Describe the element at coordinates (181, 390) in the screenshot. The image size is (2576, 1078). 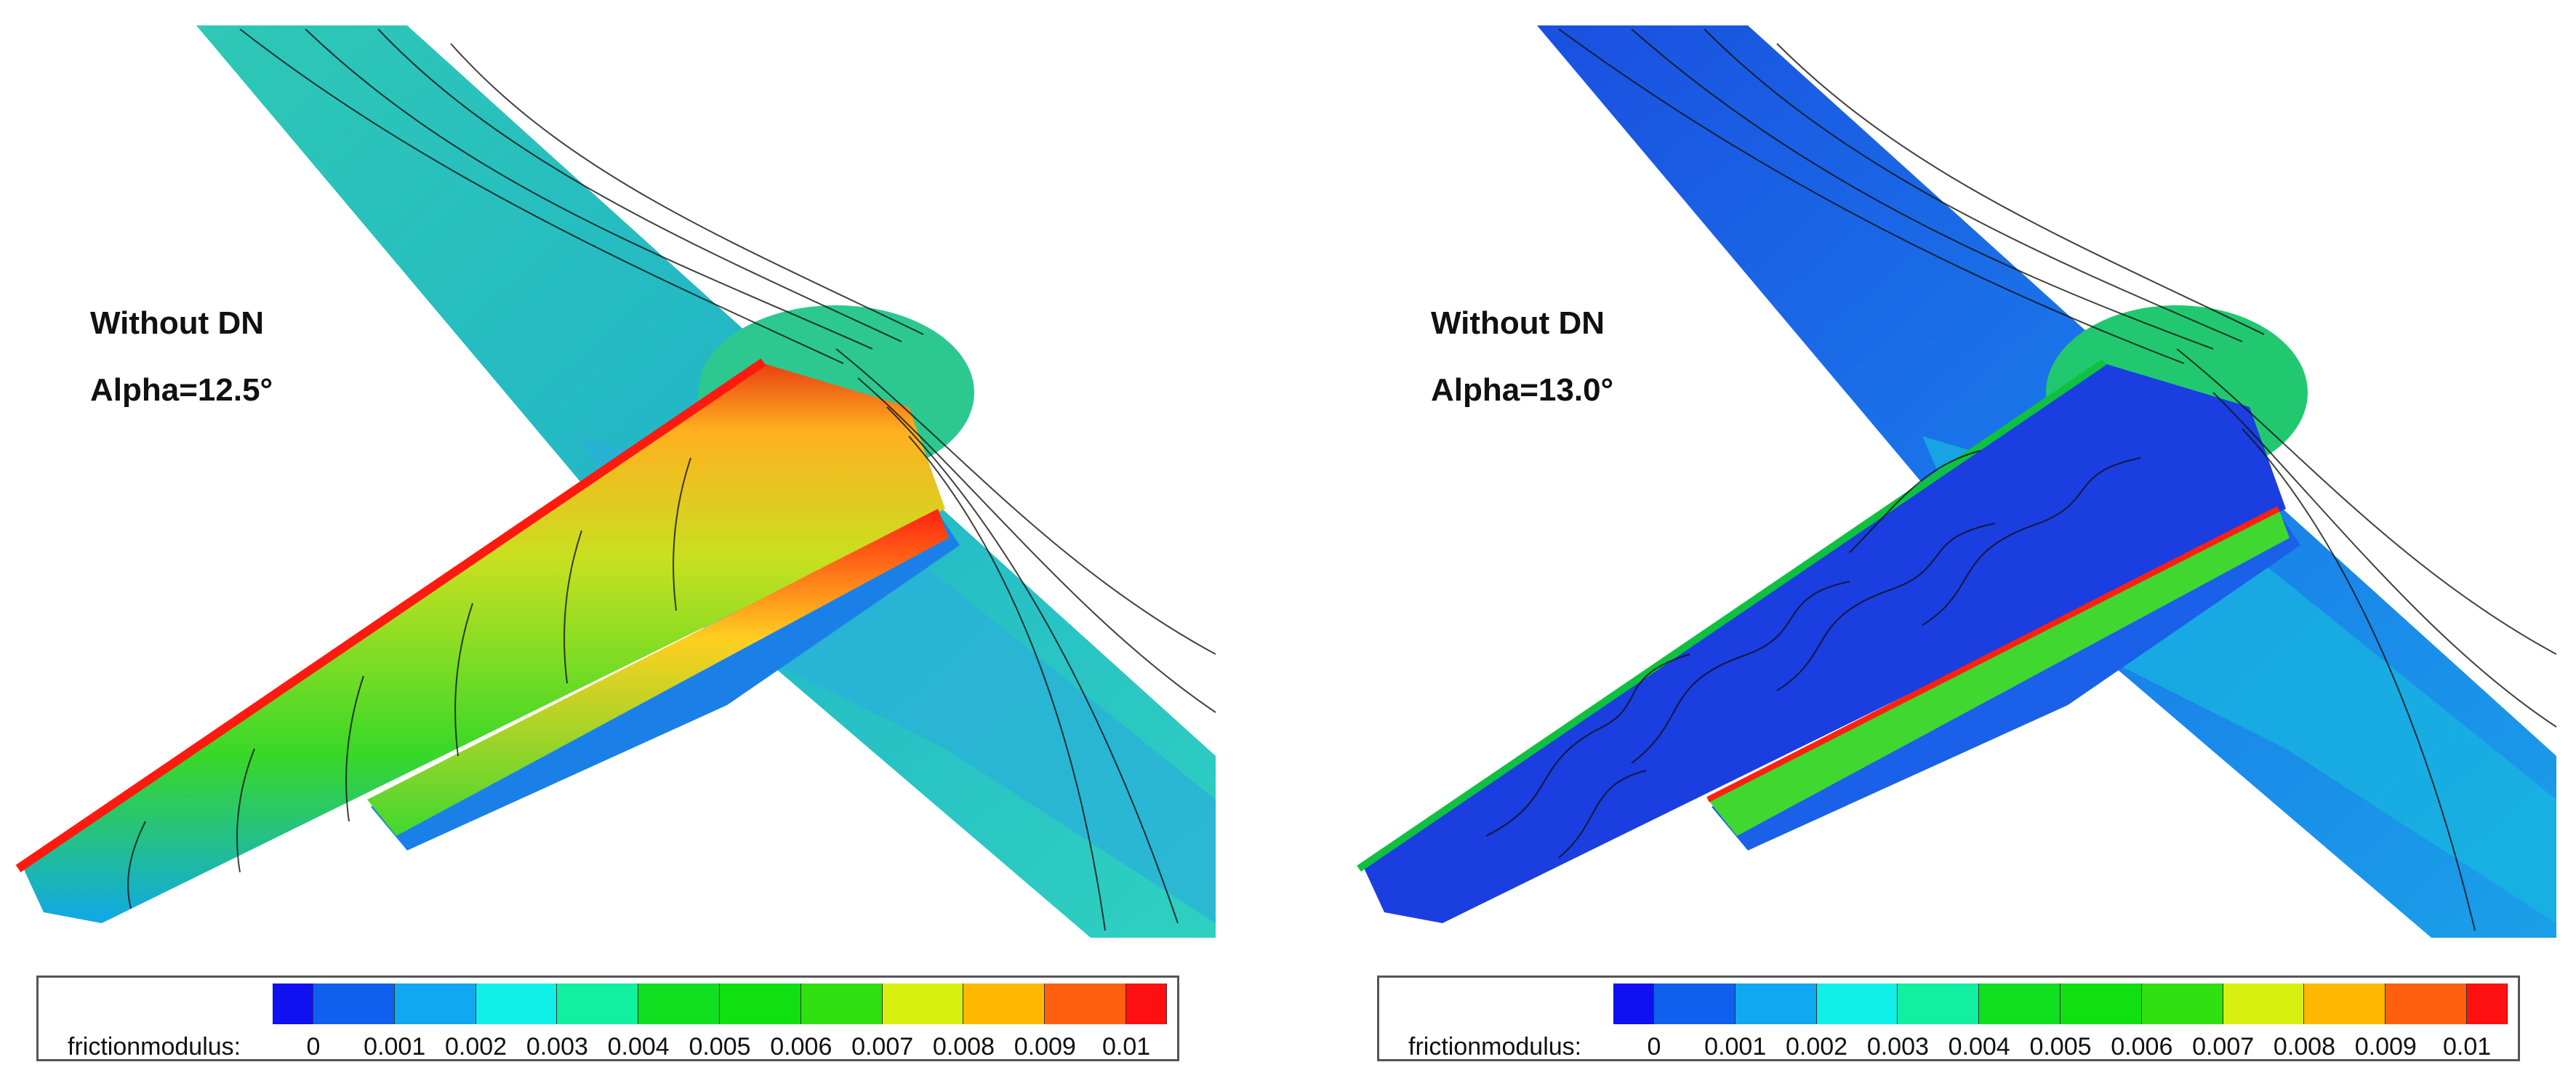
I see `angle-of-attack-label: Alpha=12.5°` at that location.